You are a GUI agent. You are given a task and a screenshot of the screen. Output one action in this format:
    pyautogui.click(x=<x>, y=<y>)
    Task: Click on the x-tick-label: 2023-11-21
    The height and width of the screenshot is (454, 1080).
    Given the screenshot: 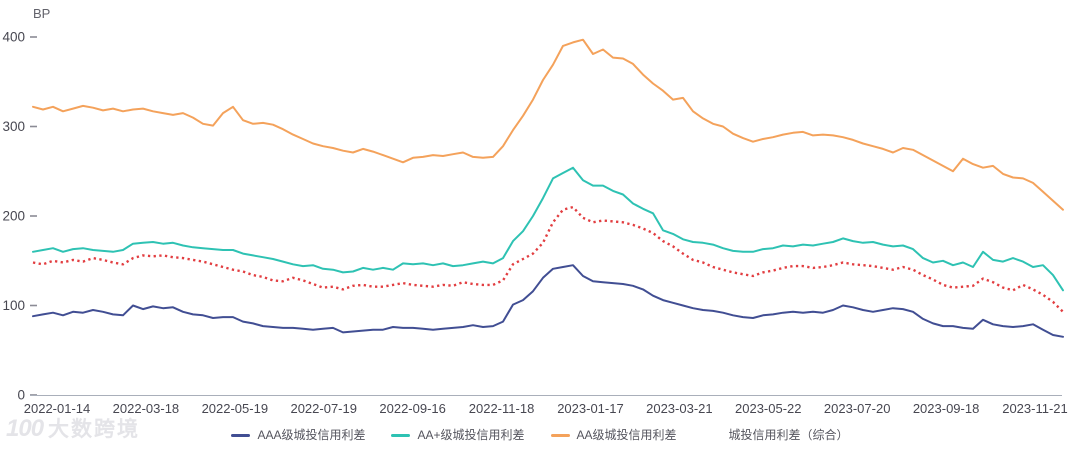 What is the action you would take?
    pyautogui.click(x=1035, y=408)
    